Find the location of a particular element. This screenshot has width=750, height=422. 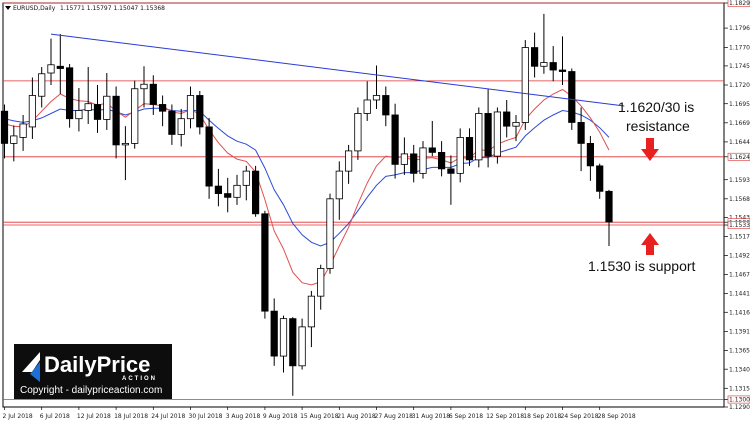

x-tick-label: 18 Sep 2018 is located at coordinates (542, 416).